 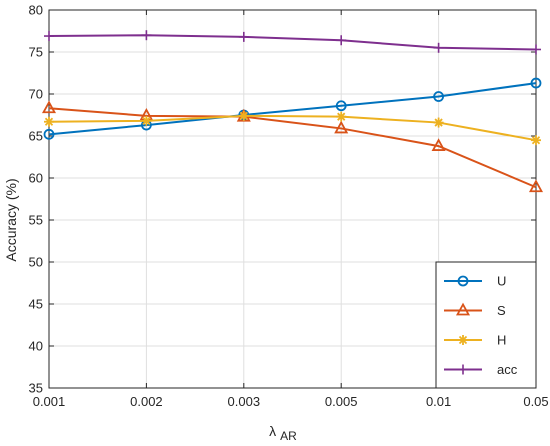 I want to click on x-tick-label: 0.01, so click(x=438, y=401).